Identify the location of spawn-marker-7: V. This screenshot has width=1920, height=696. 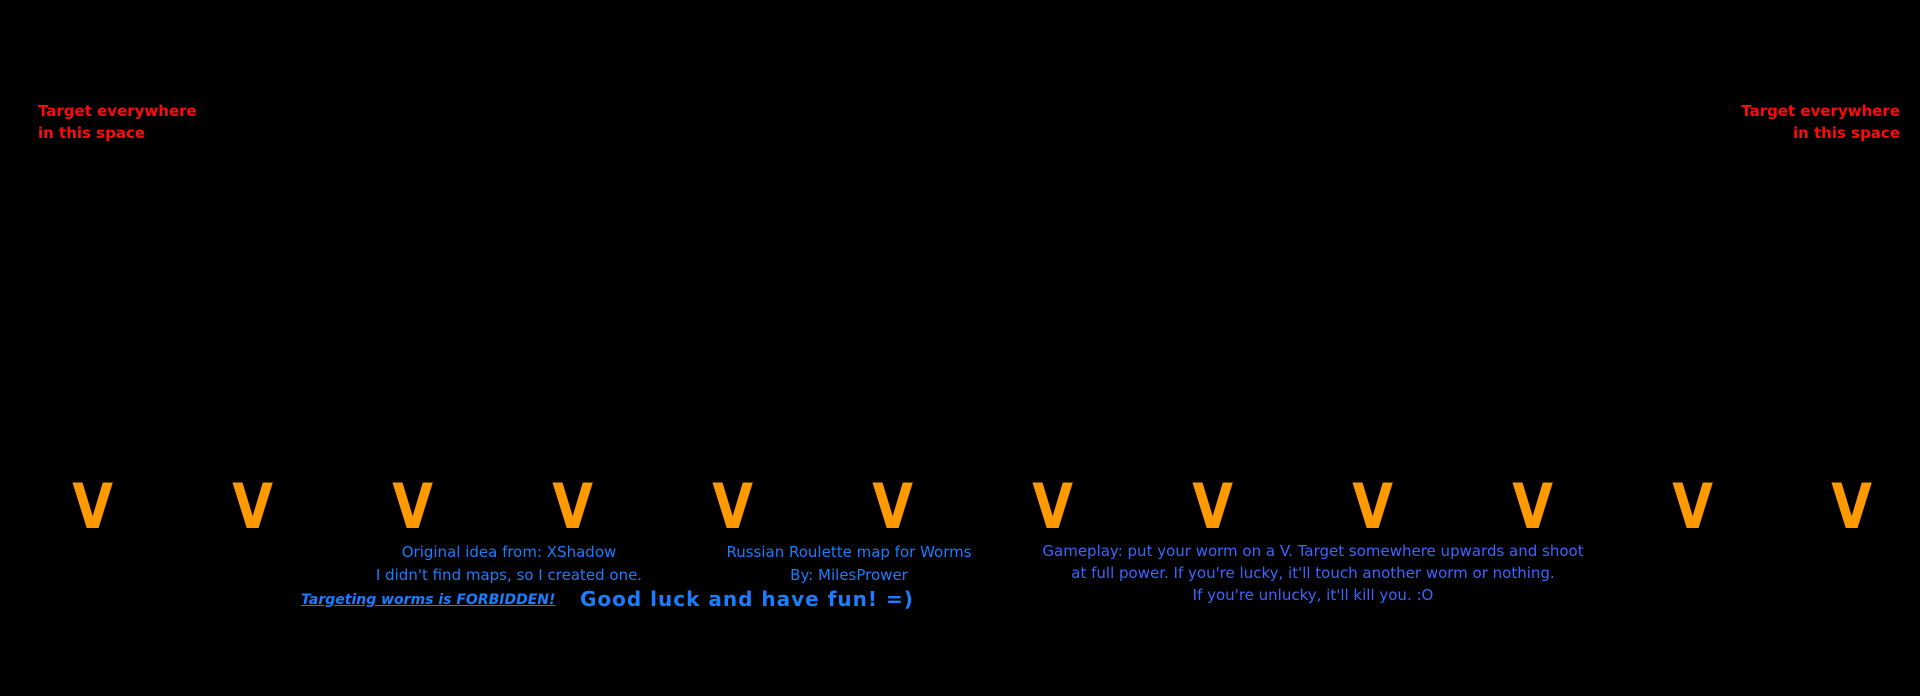
(1053, 506).